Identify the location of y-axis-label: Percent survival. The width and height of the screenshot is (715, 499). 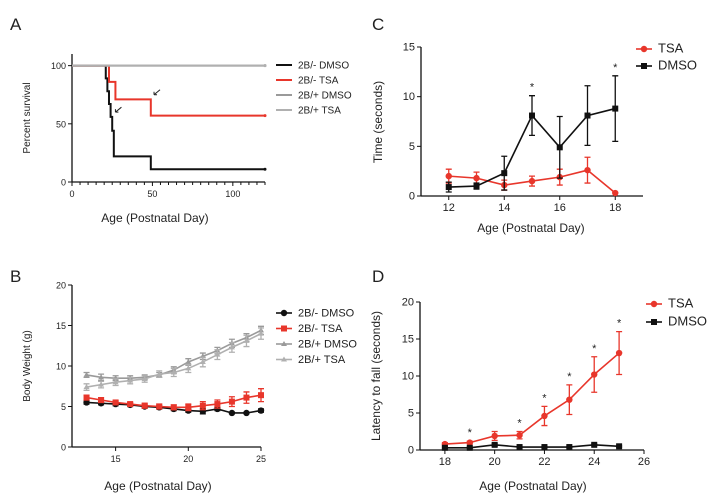
(27, 117).